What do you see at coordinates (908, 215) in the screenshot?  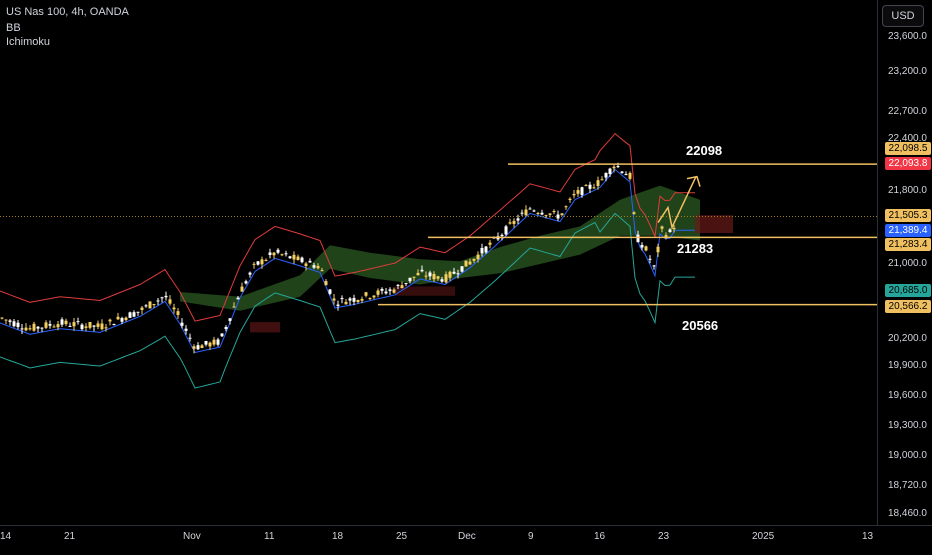 I see `price-tag: 21,505.3` at bounding box center [908, 215].